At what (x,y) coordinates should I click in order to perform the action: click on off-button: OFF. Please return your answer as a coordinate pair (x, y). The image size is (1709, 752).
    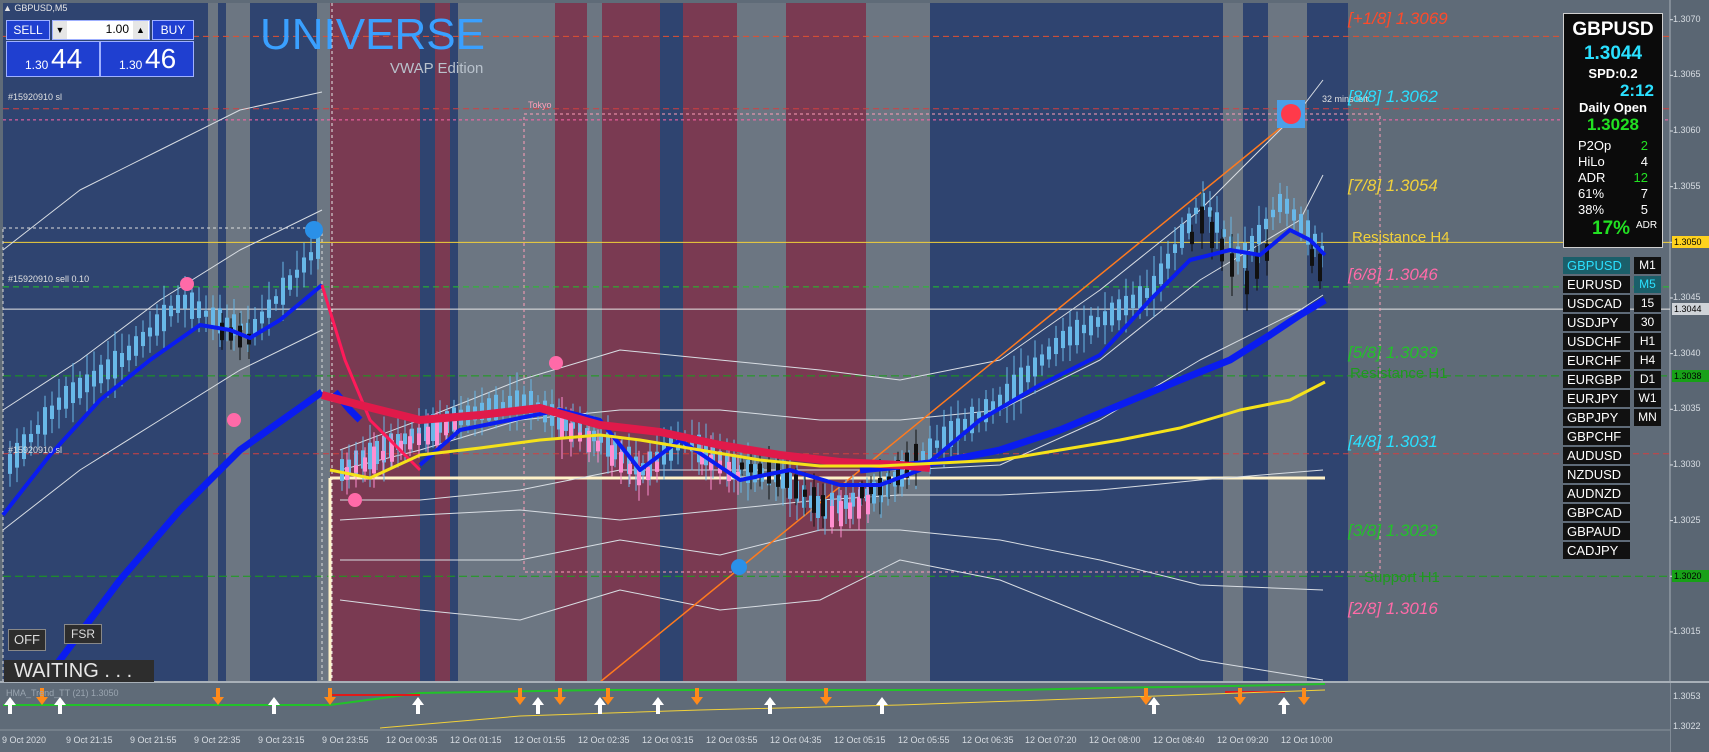
    Looking at the image, I should click on (27, 640).